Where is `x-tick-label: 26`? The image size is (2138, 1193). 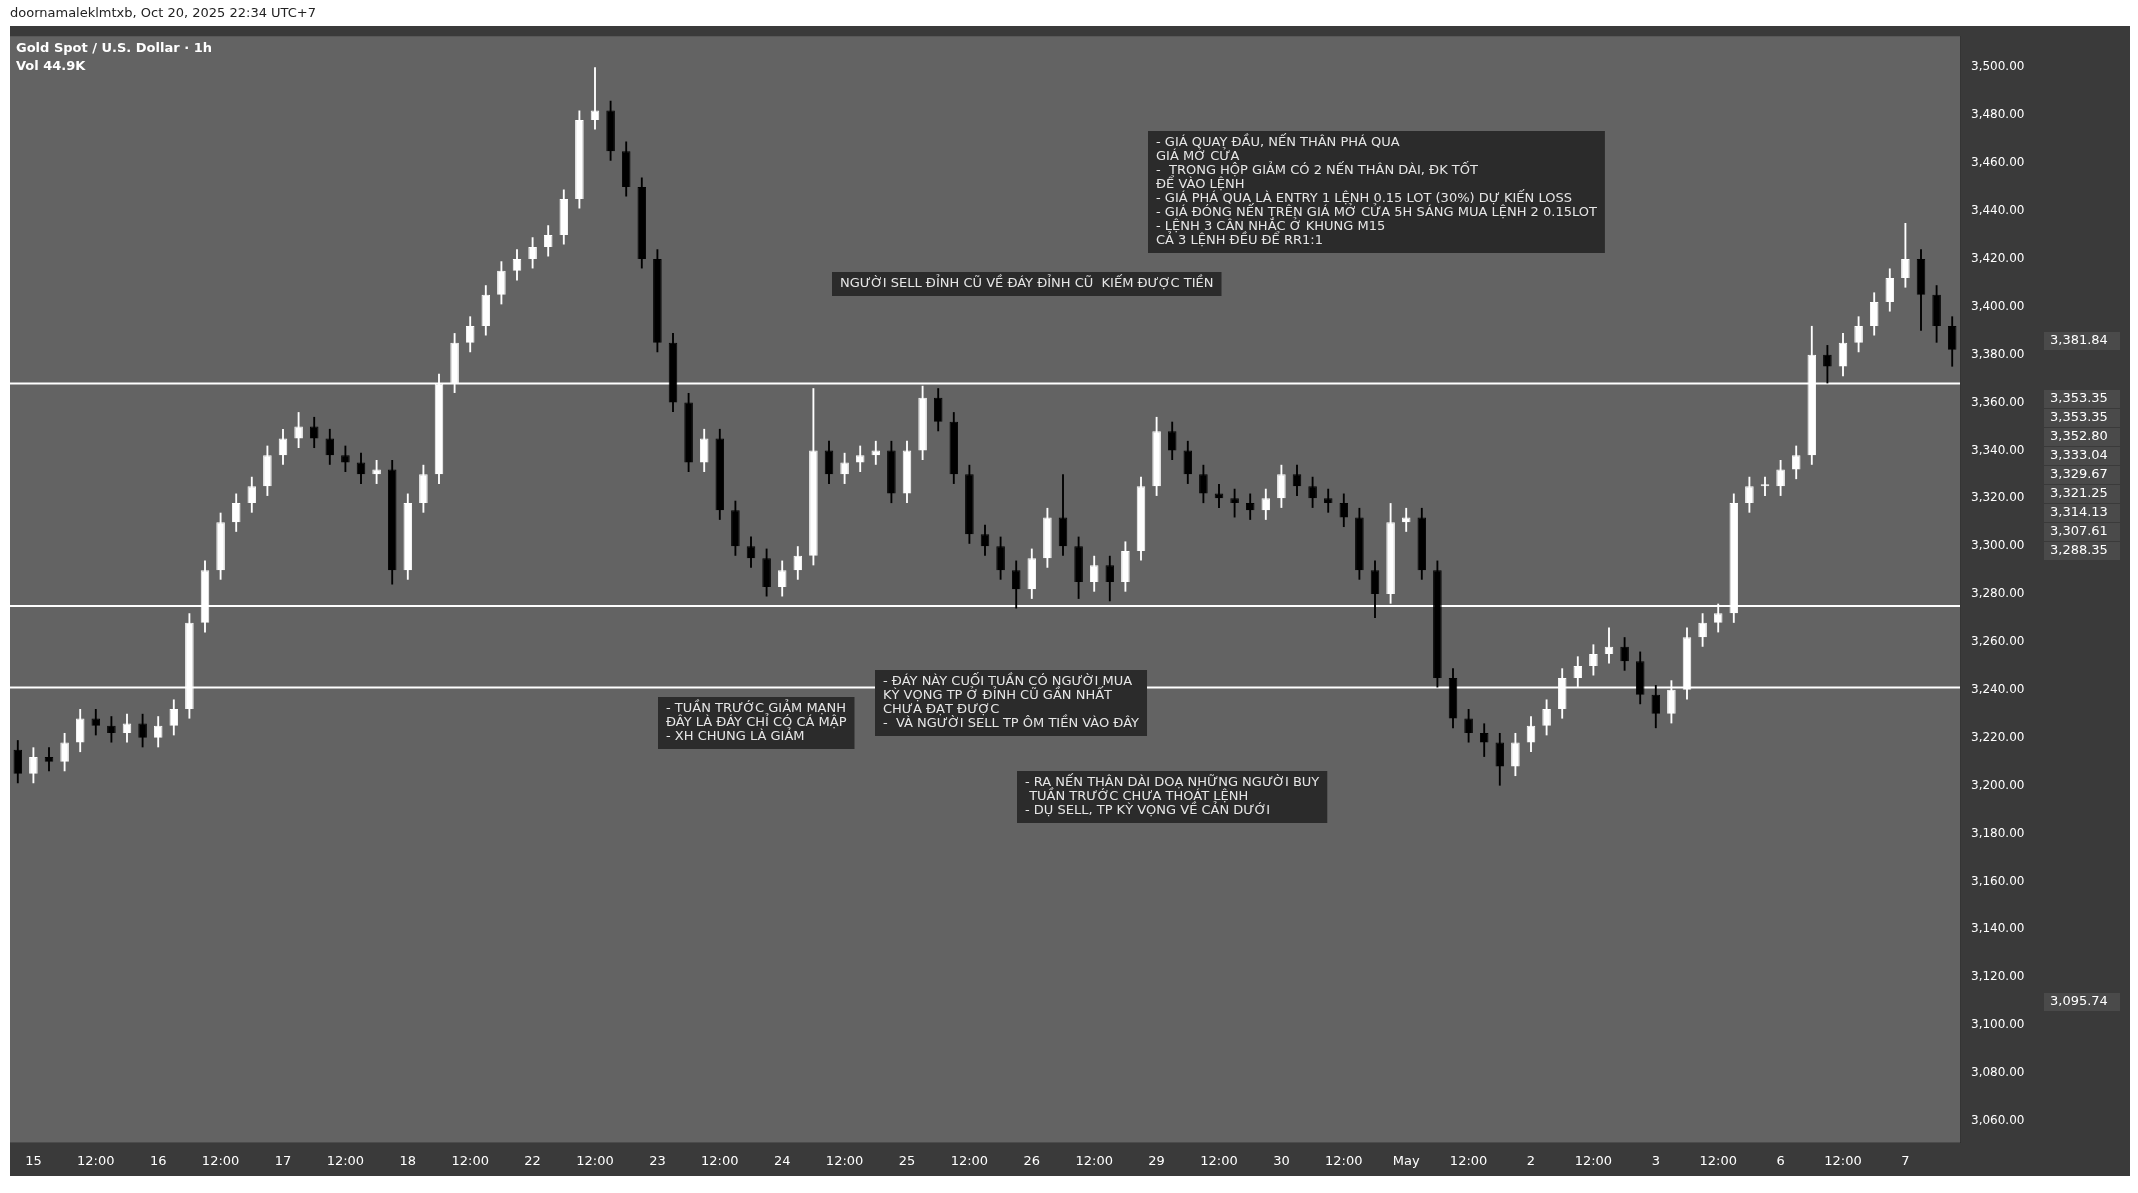 x-tick-label: 26 is located at coordinates (1032, 1160).